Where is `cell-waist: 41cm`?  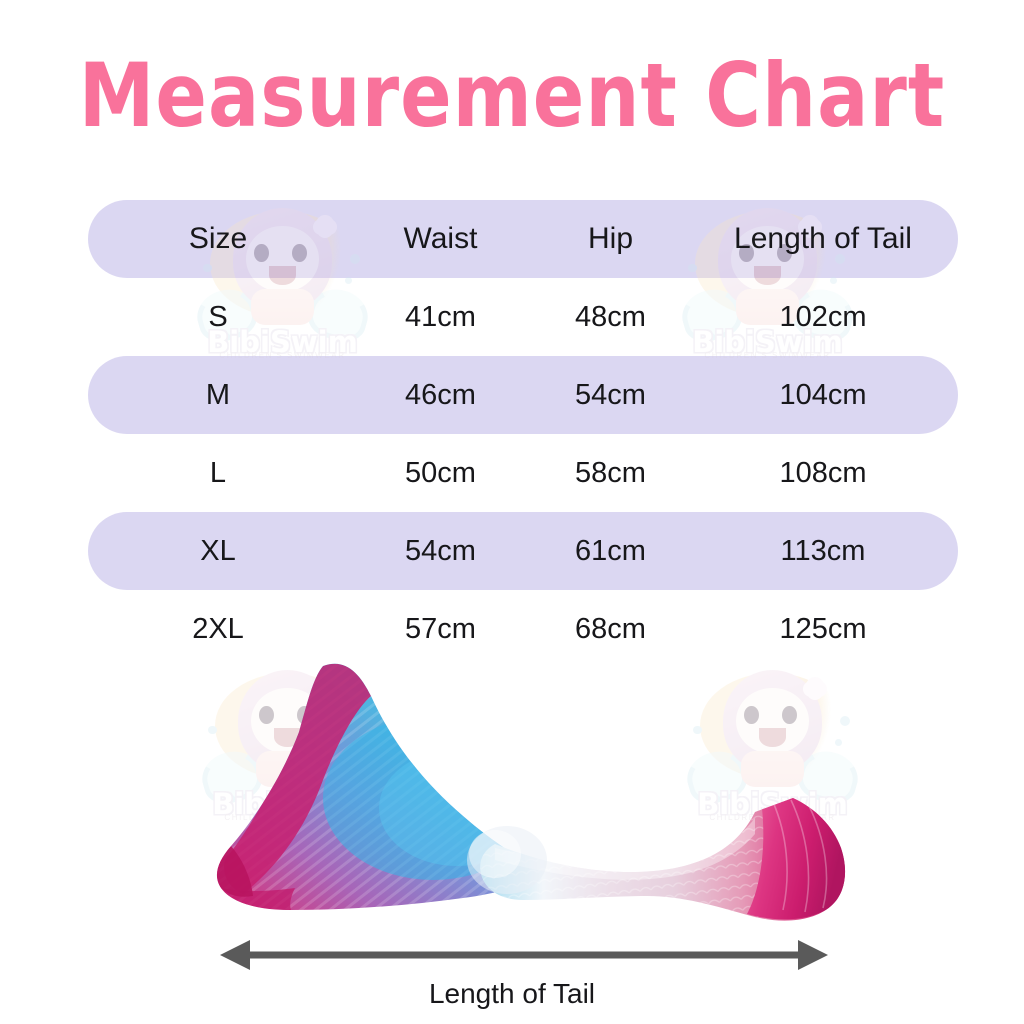 cell-waist: 41cm is located at coordinates (440, 316).